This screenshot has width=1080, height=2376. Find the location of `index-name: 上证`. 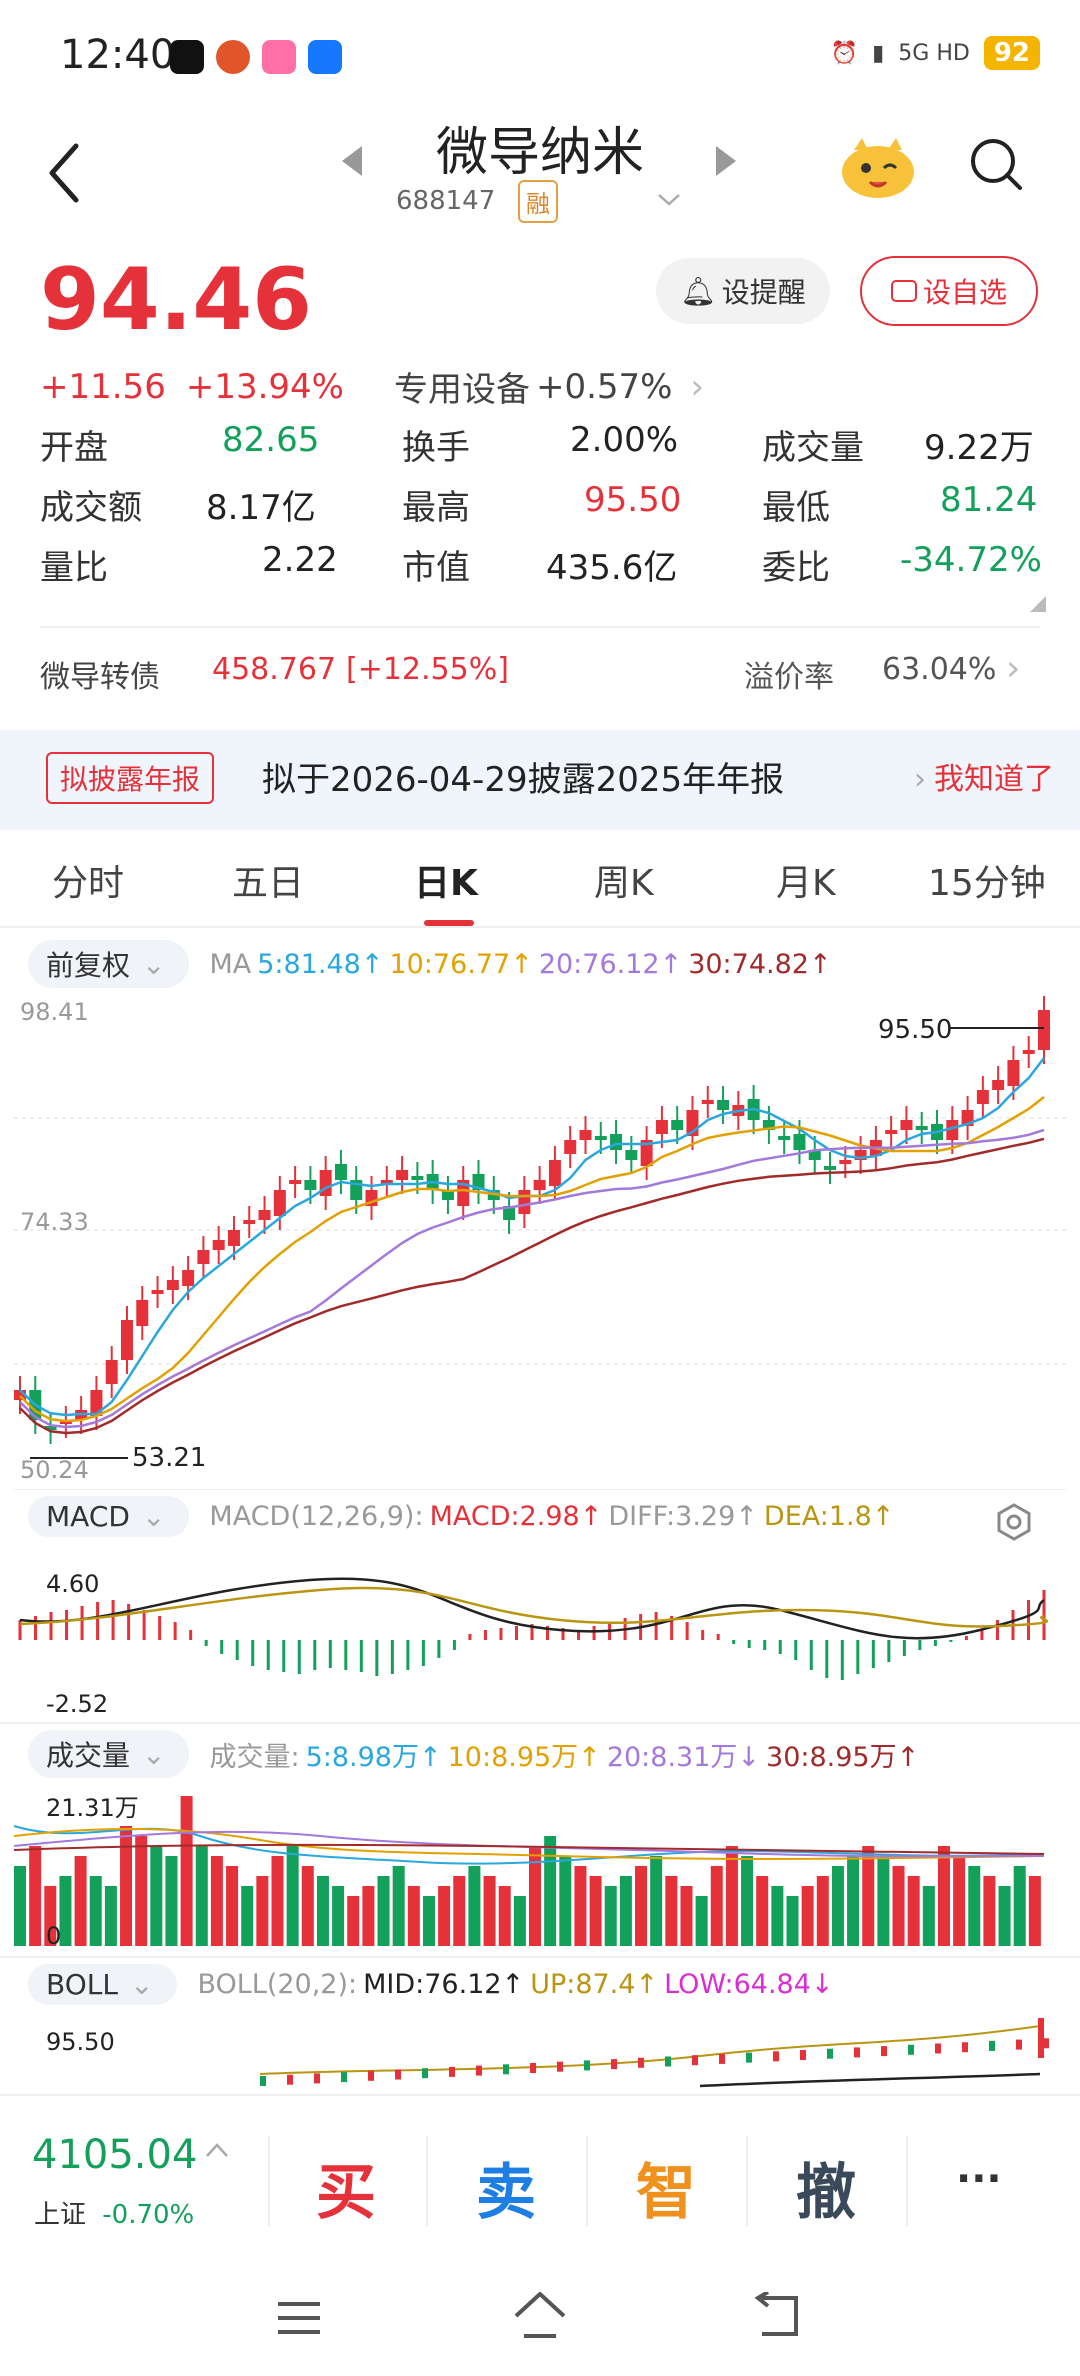

index-name: 上证 is located at coordinates (60, 2215).